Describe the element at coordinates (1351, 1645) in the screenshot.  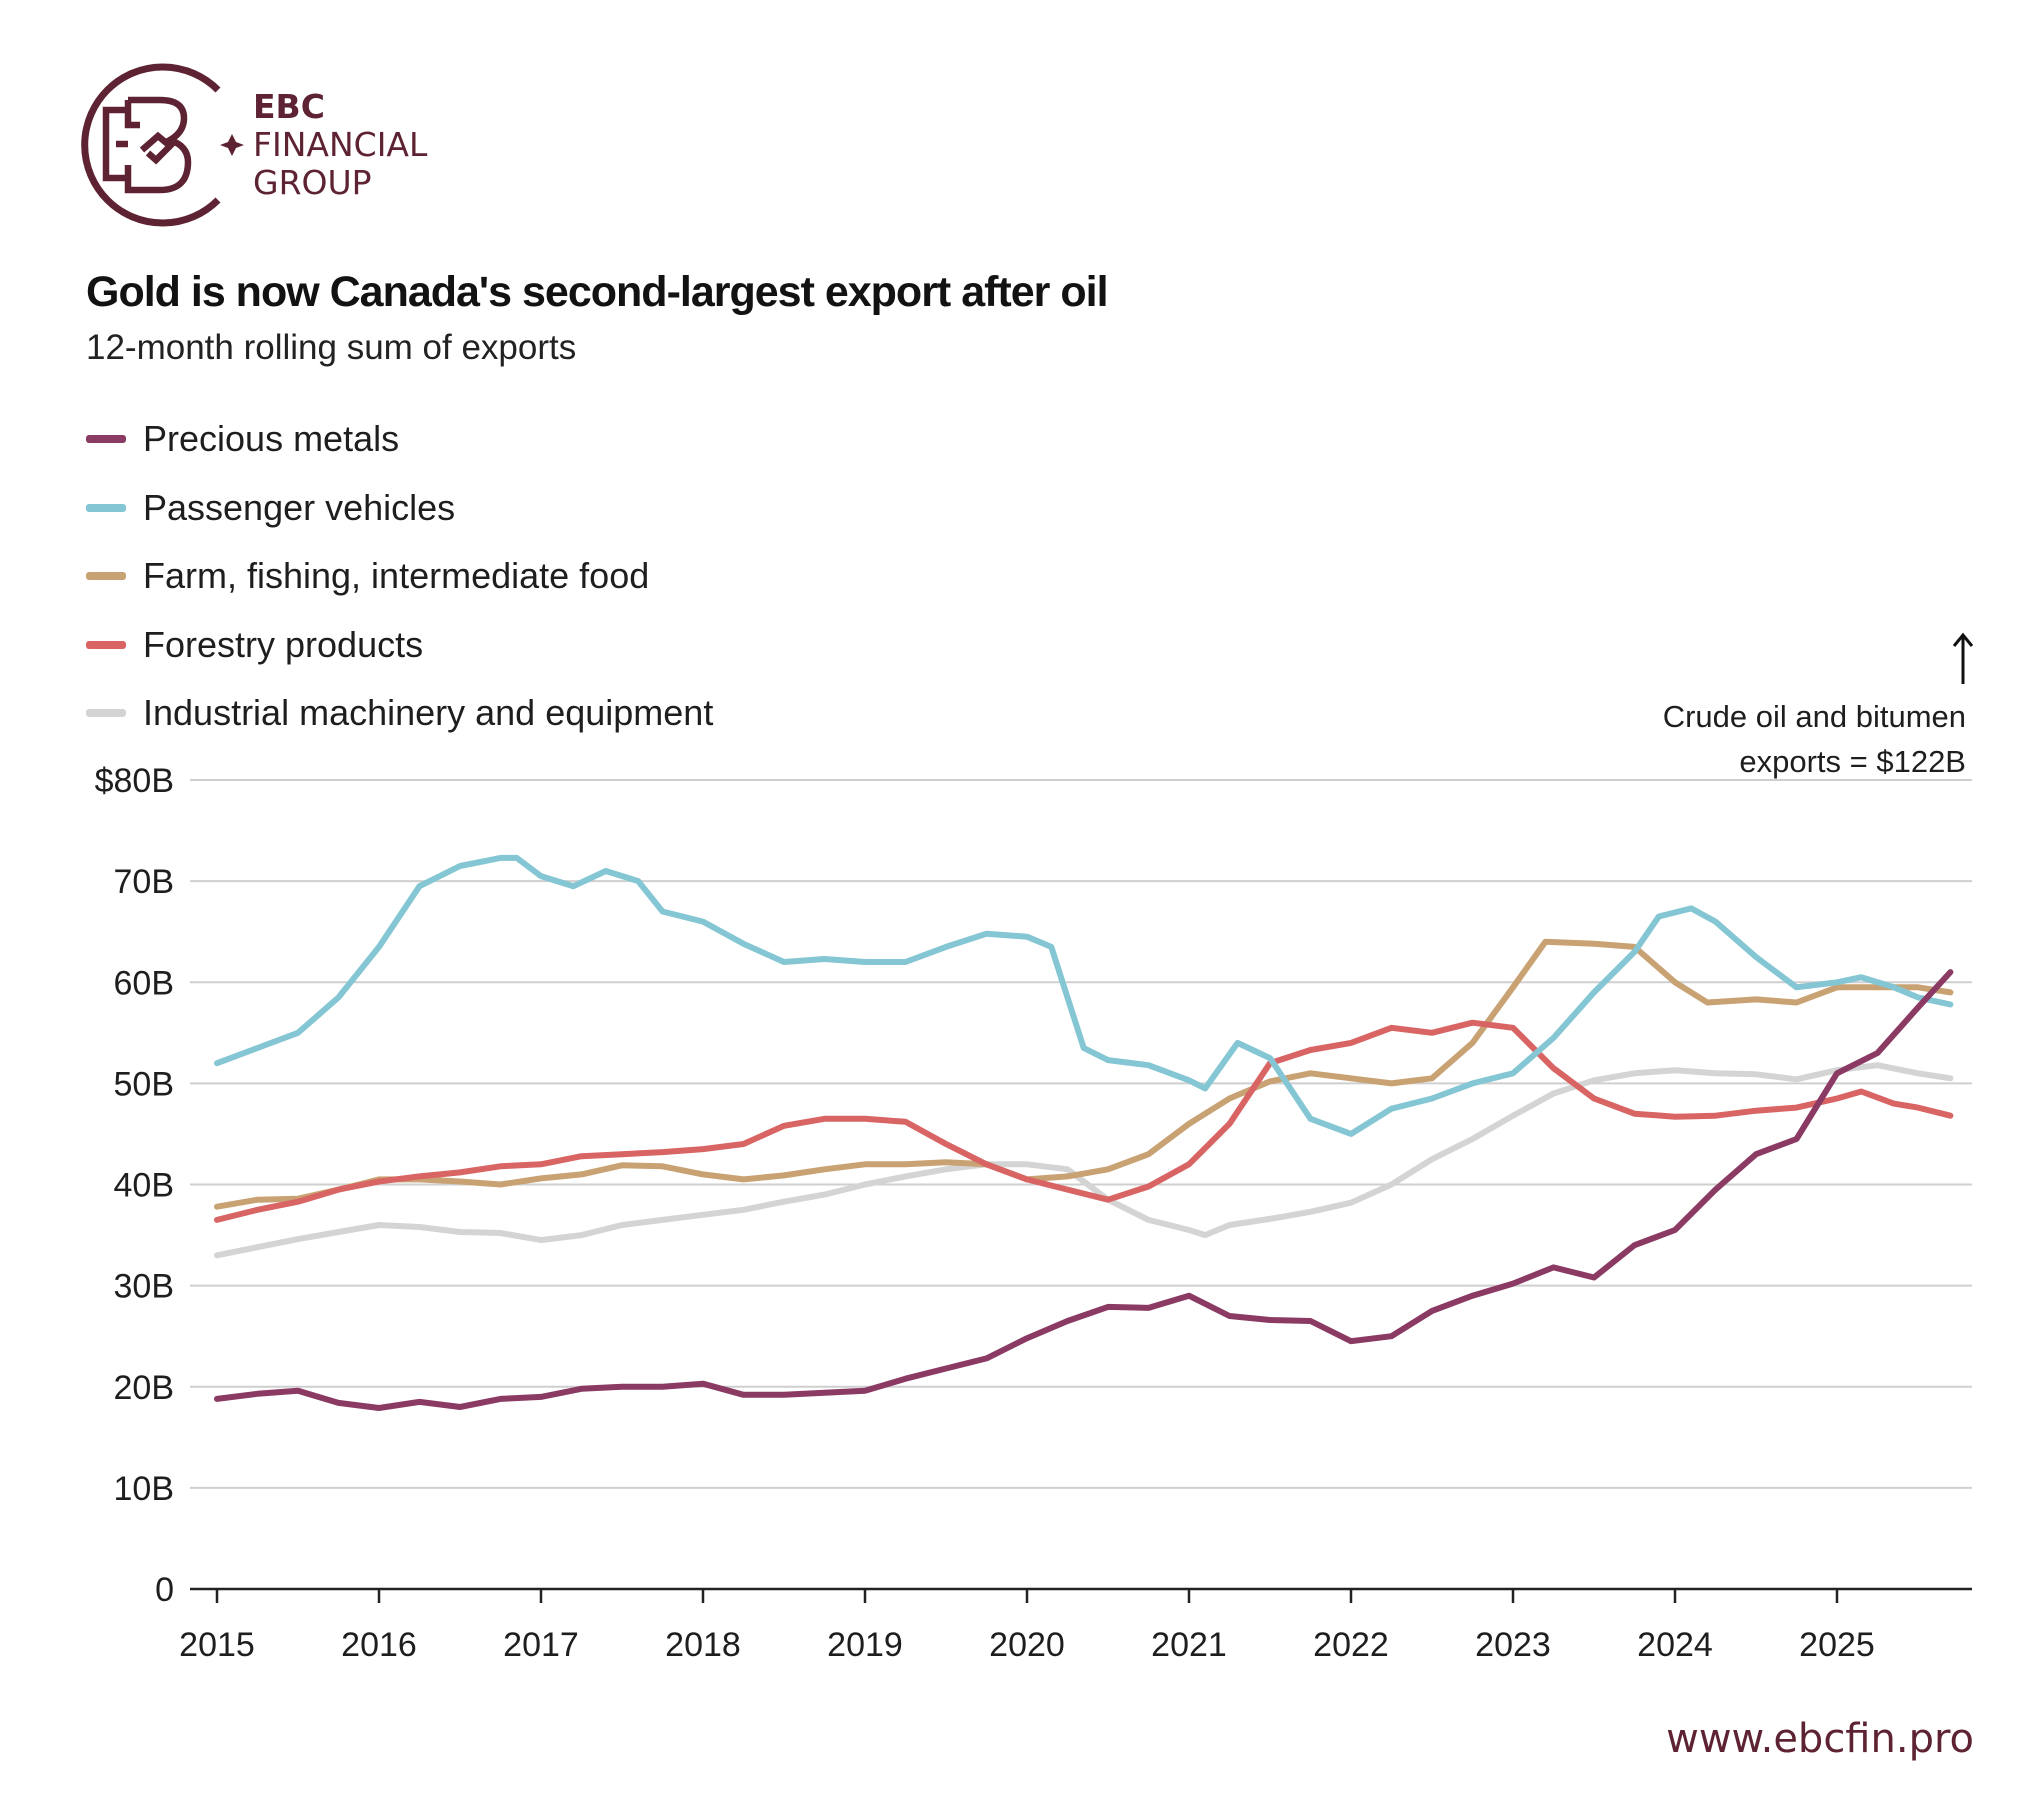
I see `x-tick-label: 2022` at that location.